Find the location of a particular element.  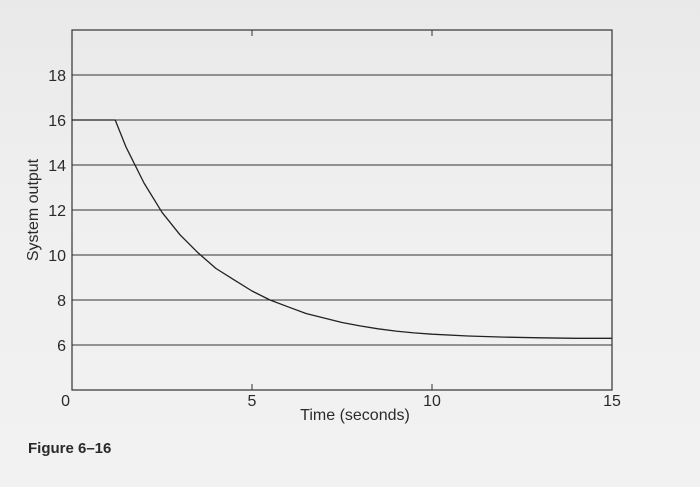

y-tick-label: 10 is located at coordinates (57, 256).